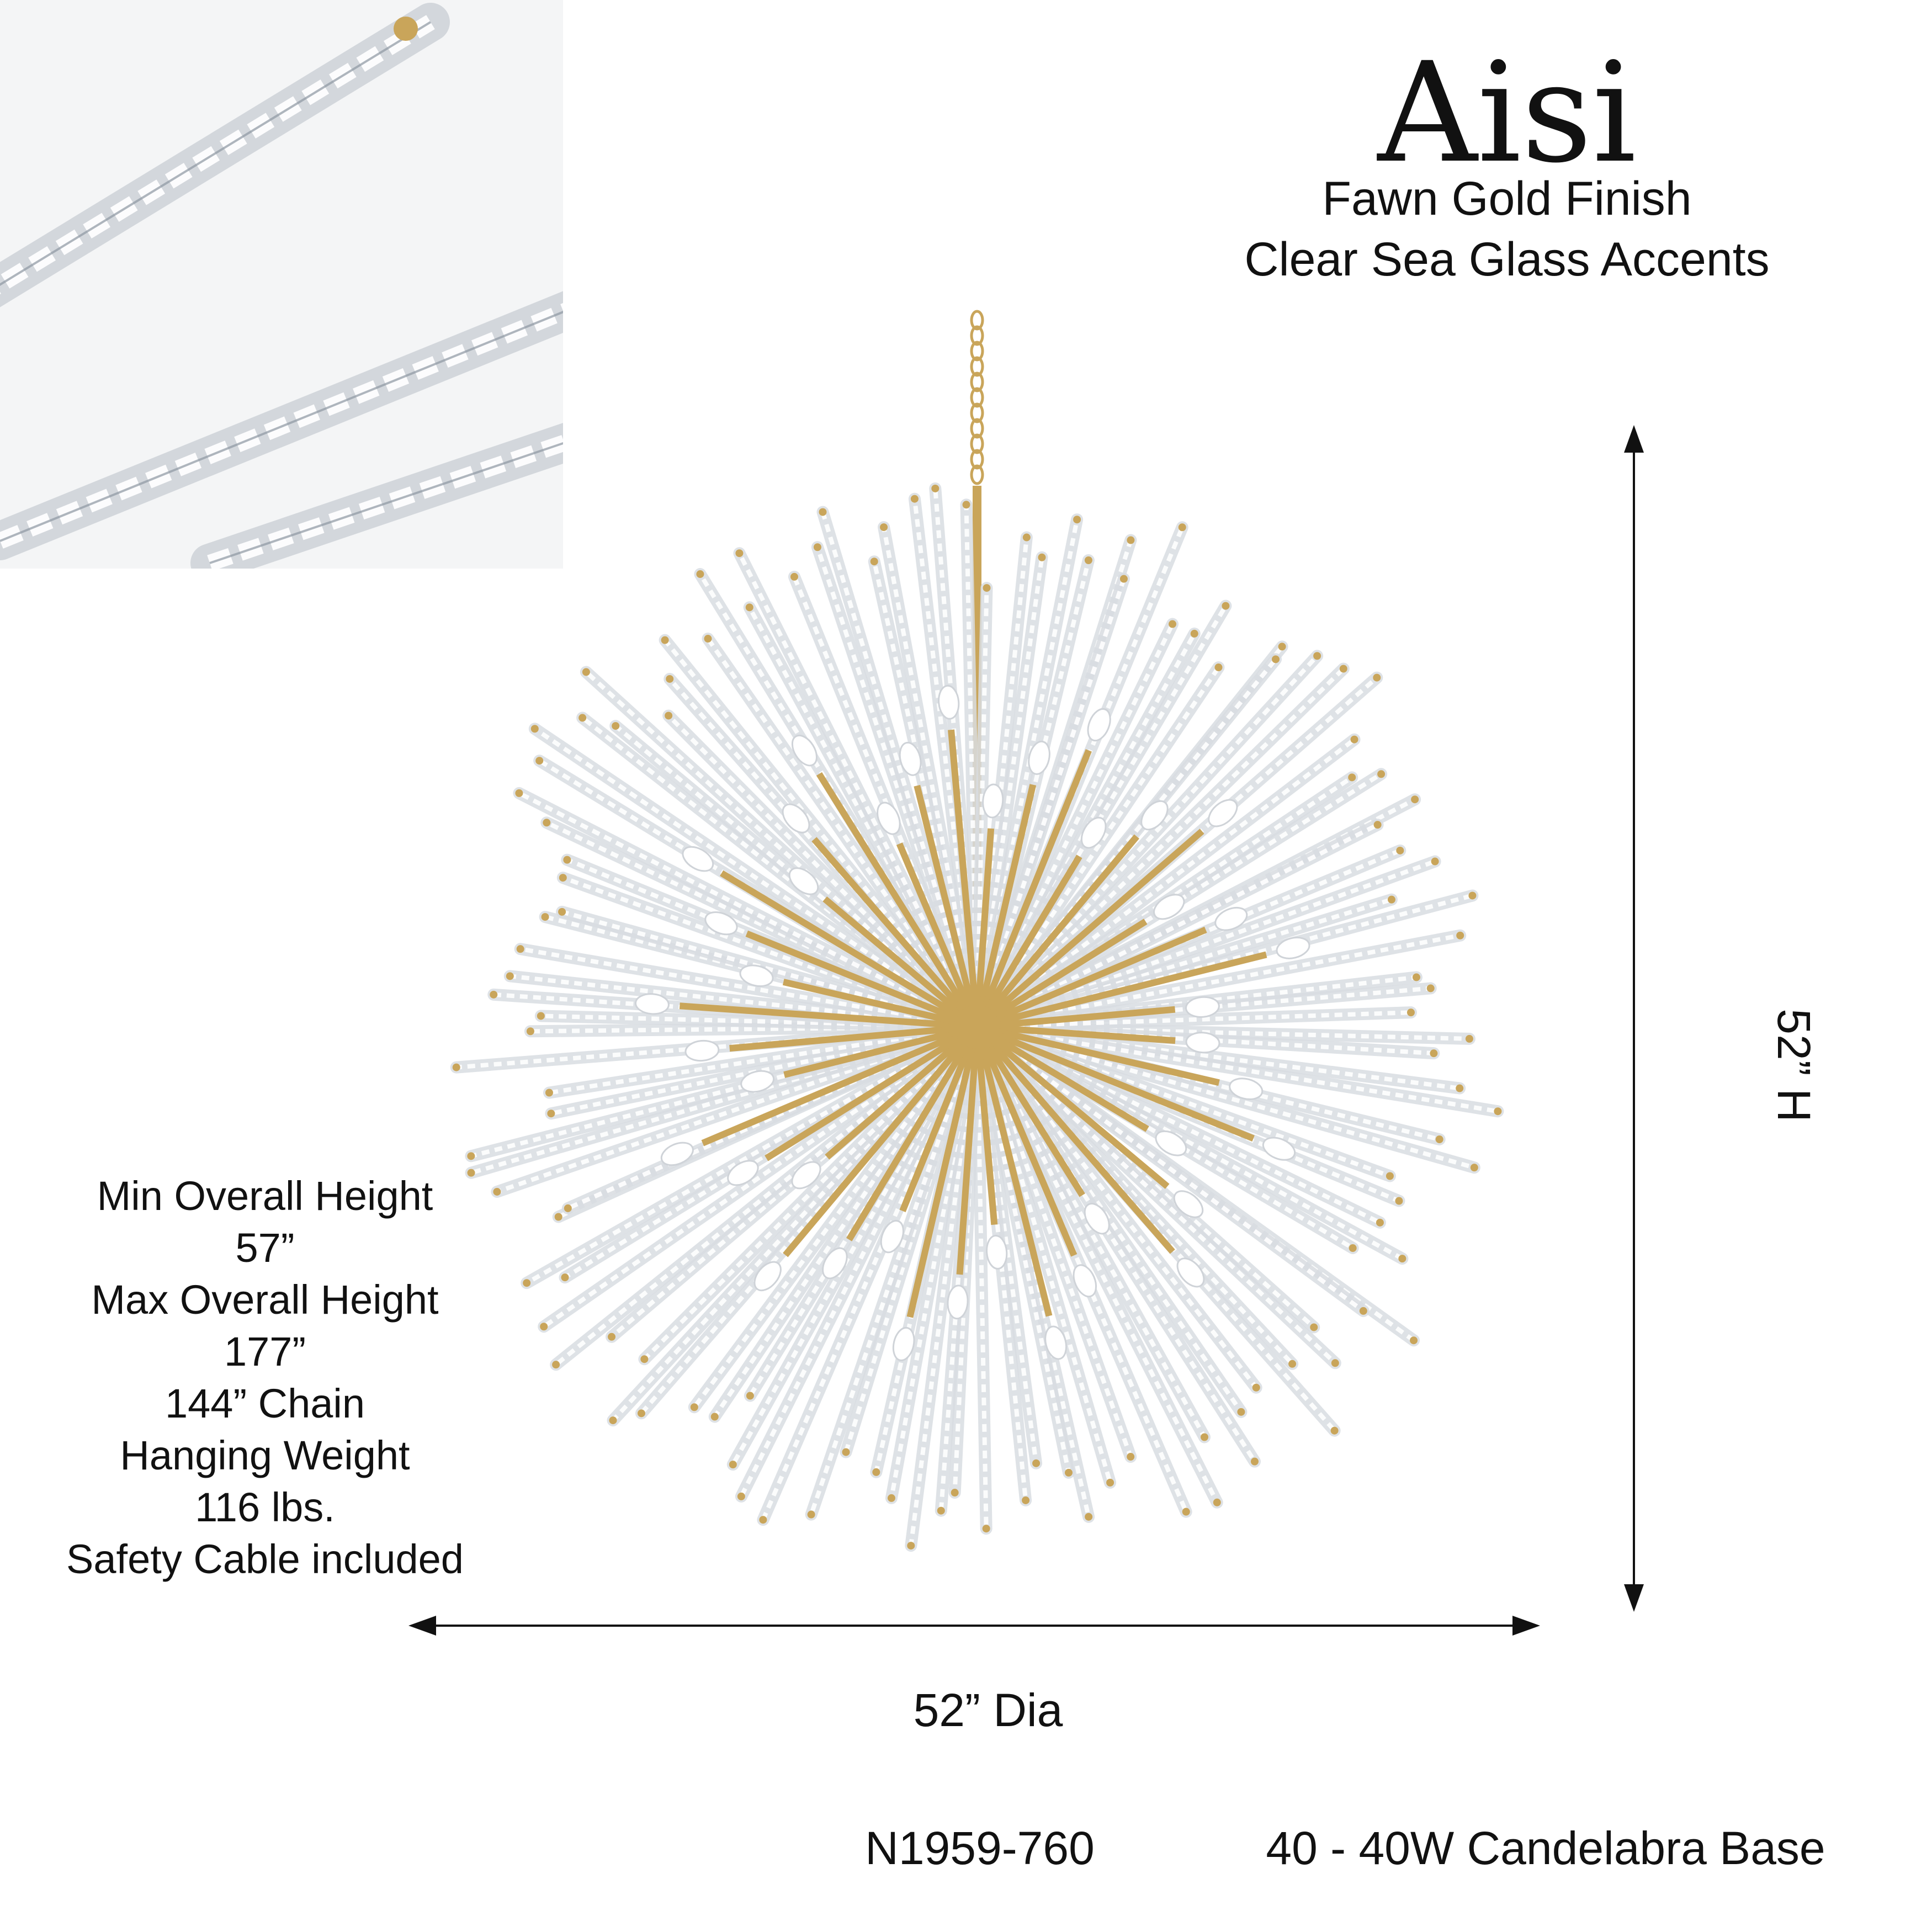 The height and width of the screenshot is (1932, 1932). Describe the element at coordinates (1794, 1065) in the screenshot. I see `height-dimension-label: 52” H` at that location.